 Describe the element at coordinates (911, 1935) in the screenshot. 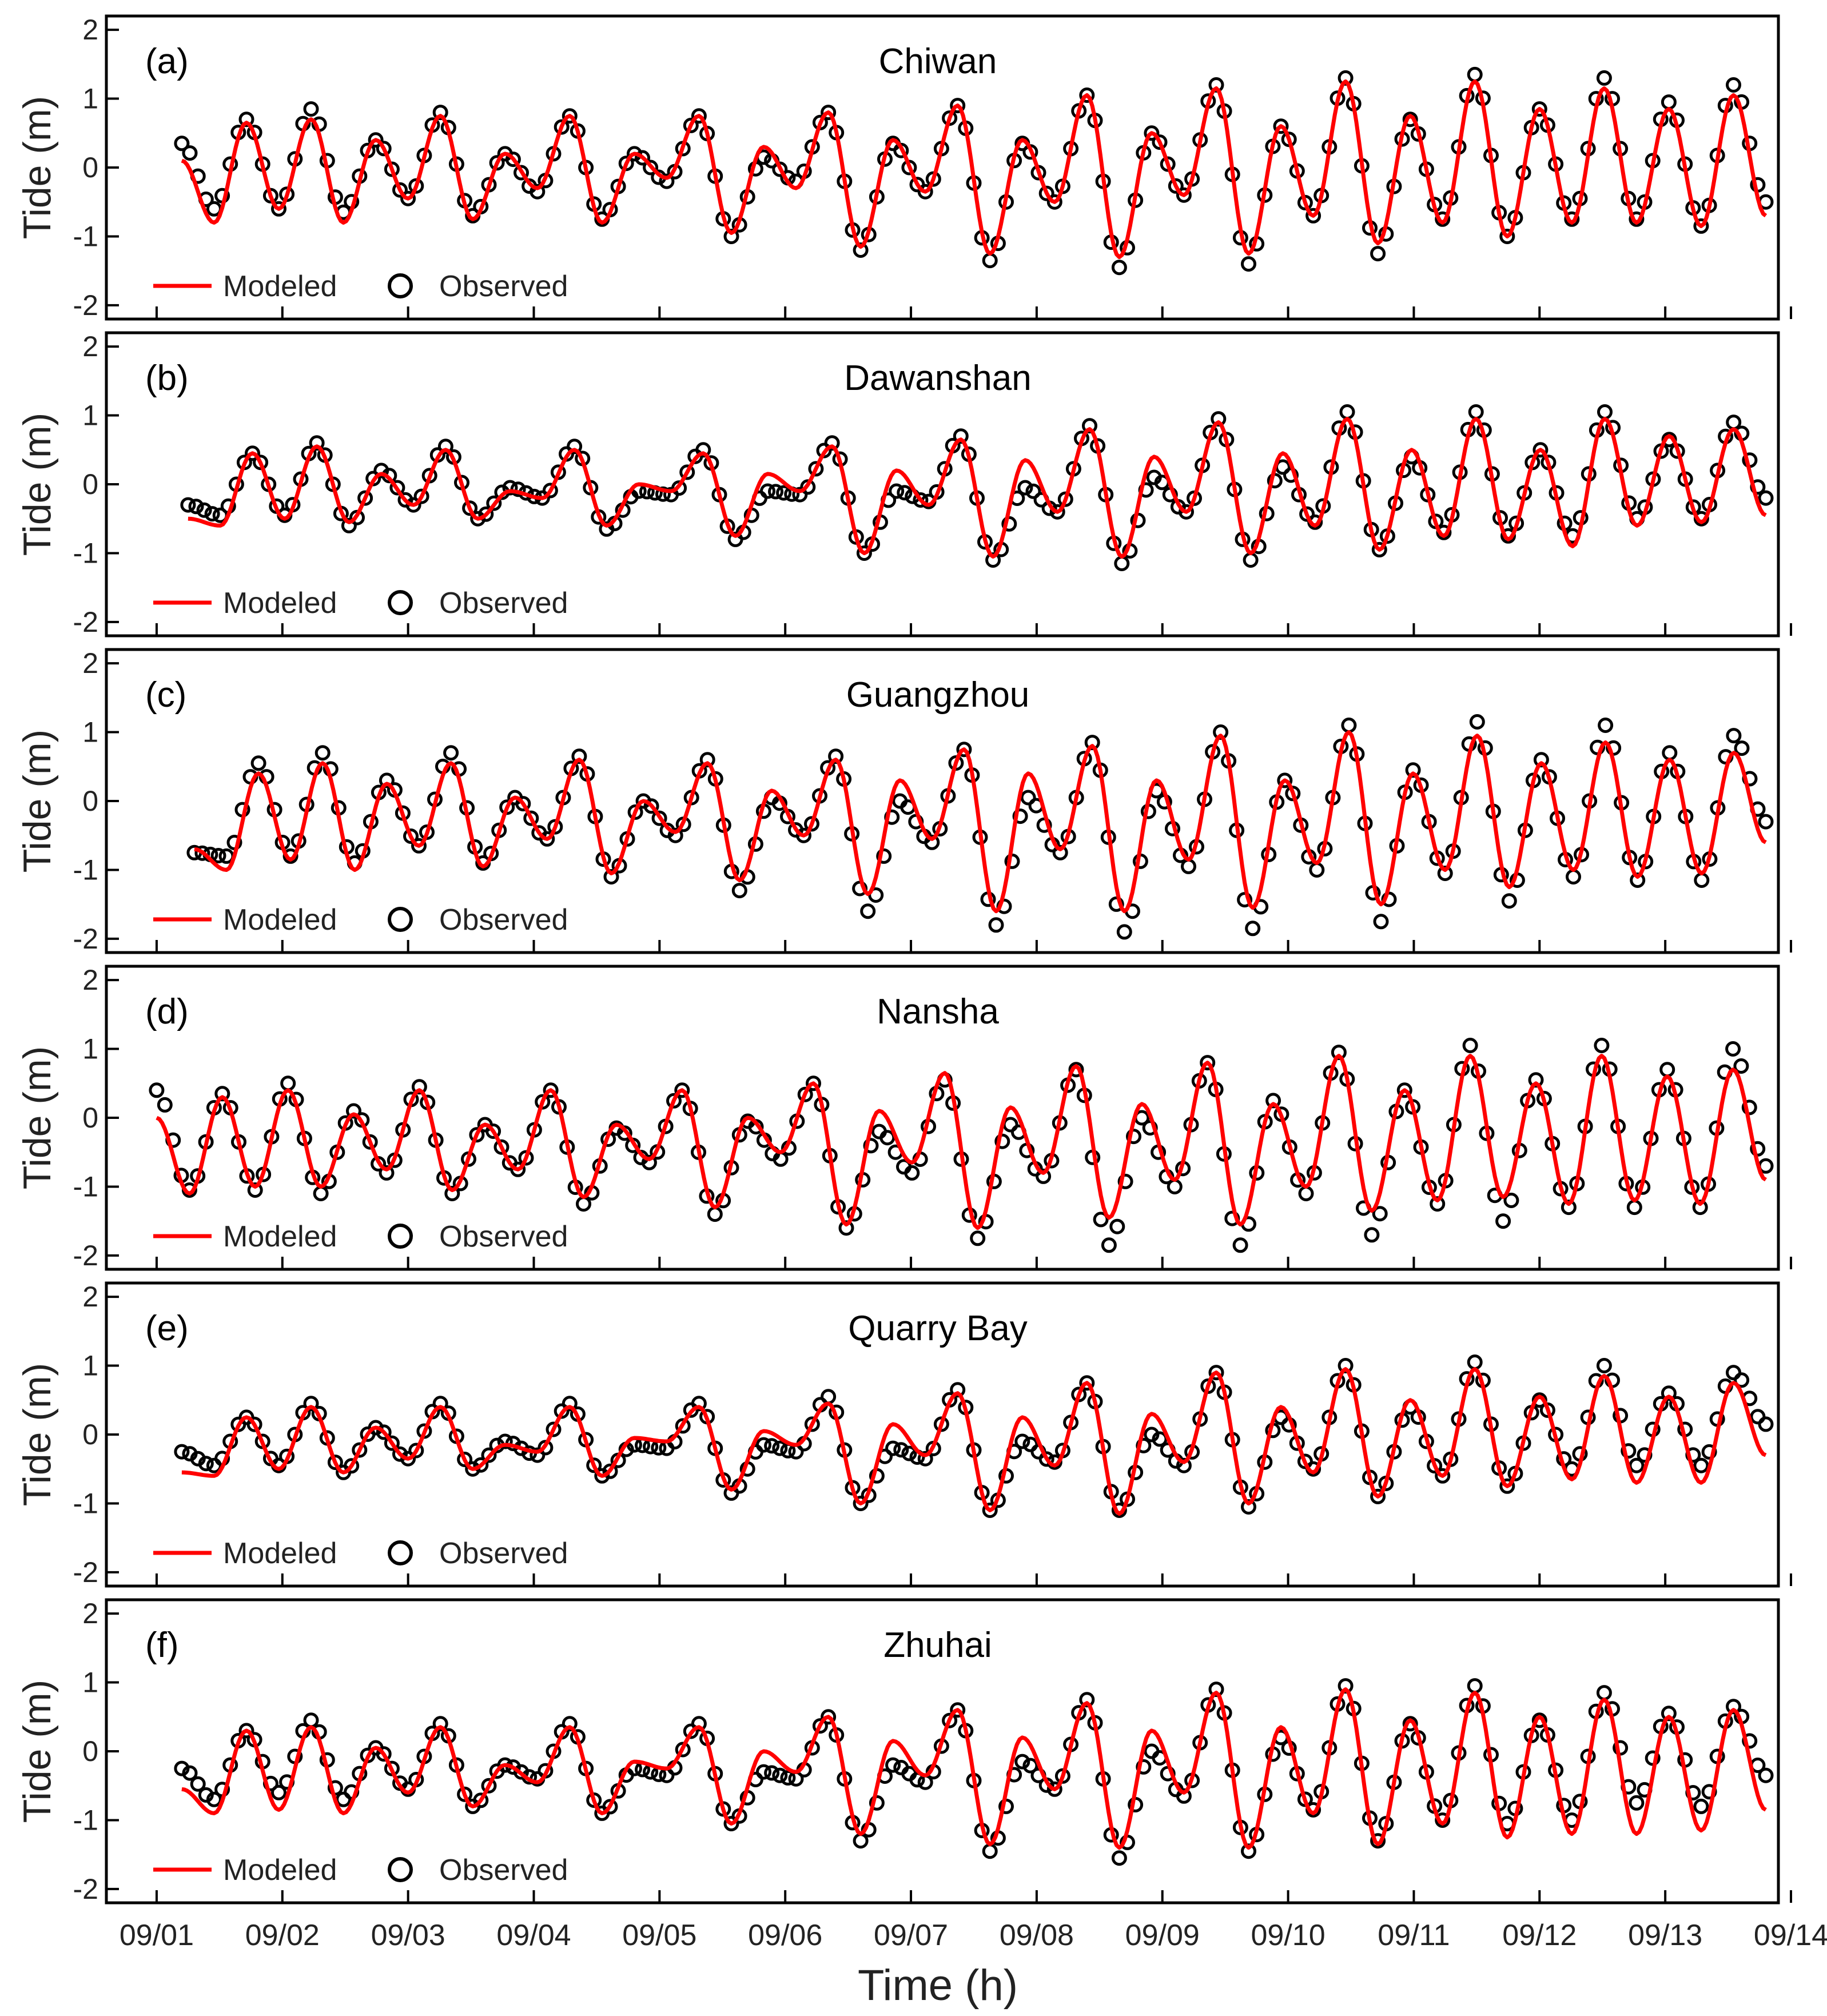

I see `x-tick-label: 09/07` at that location.